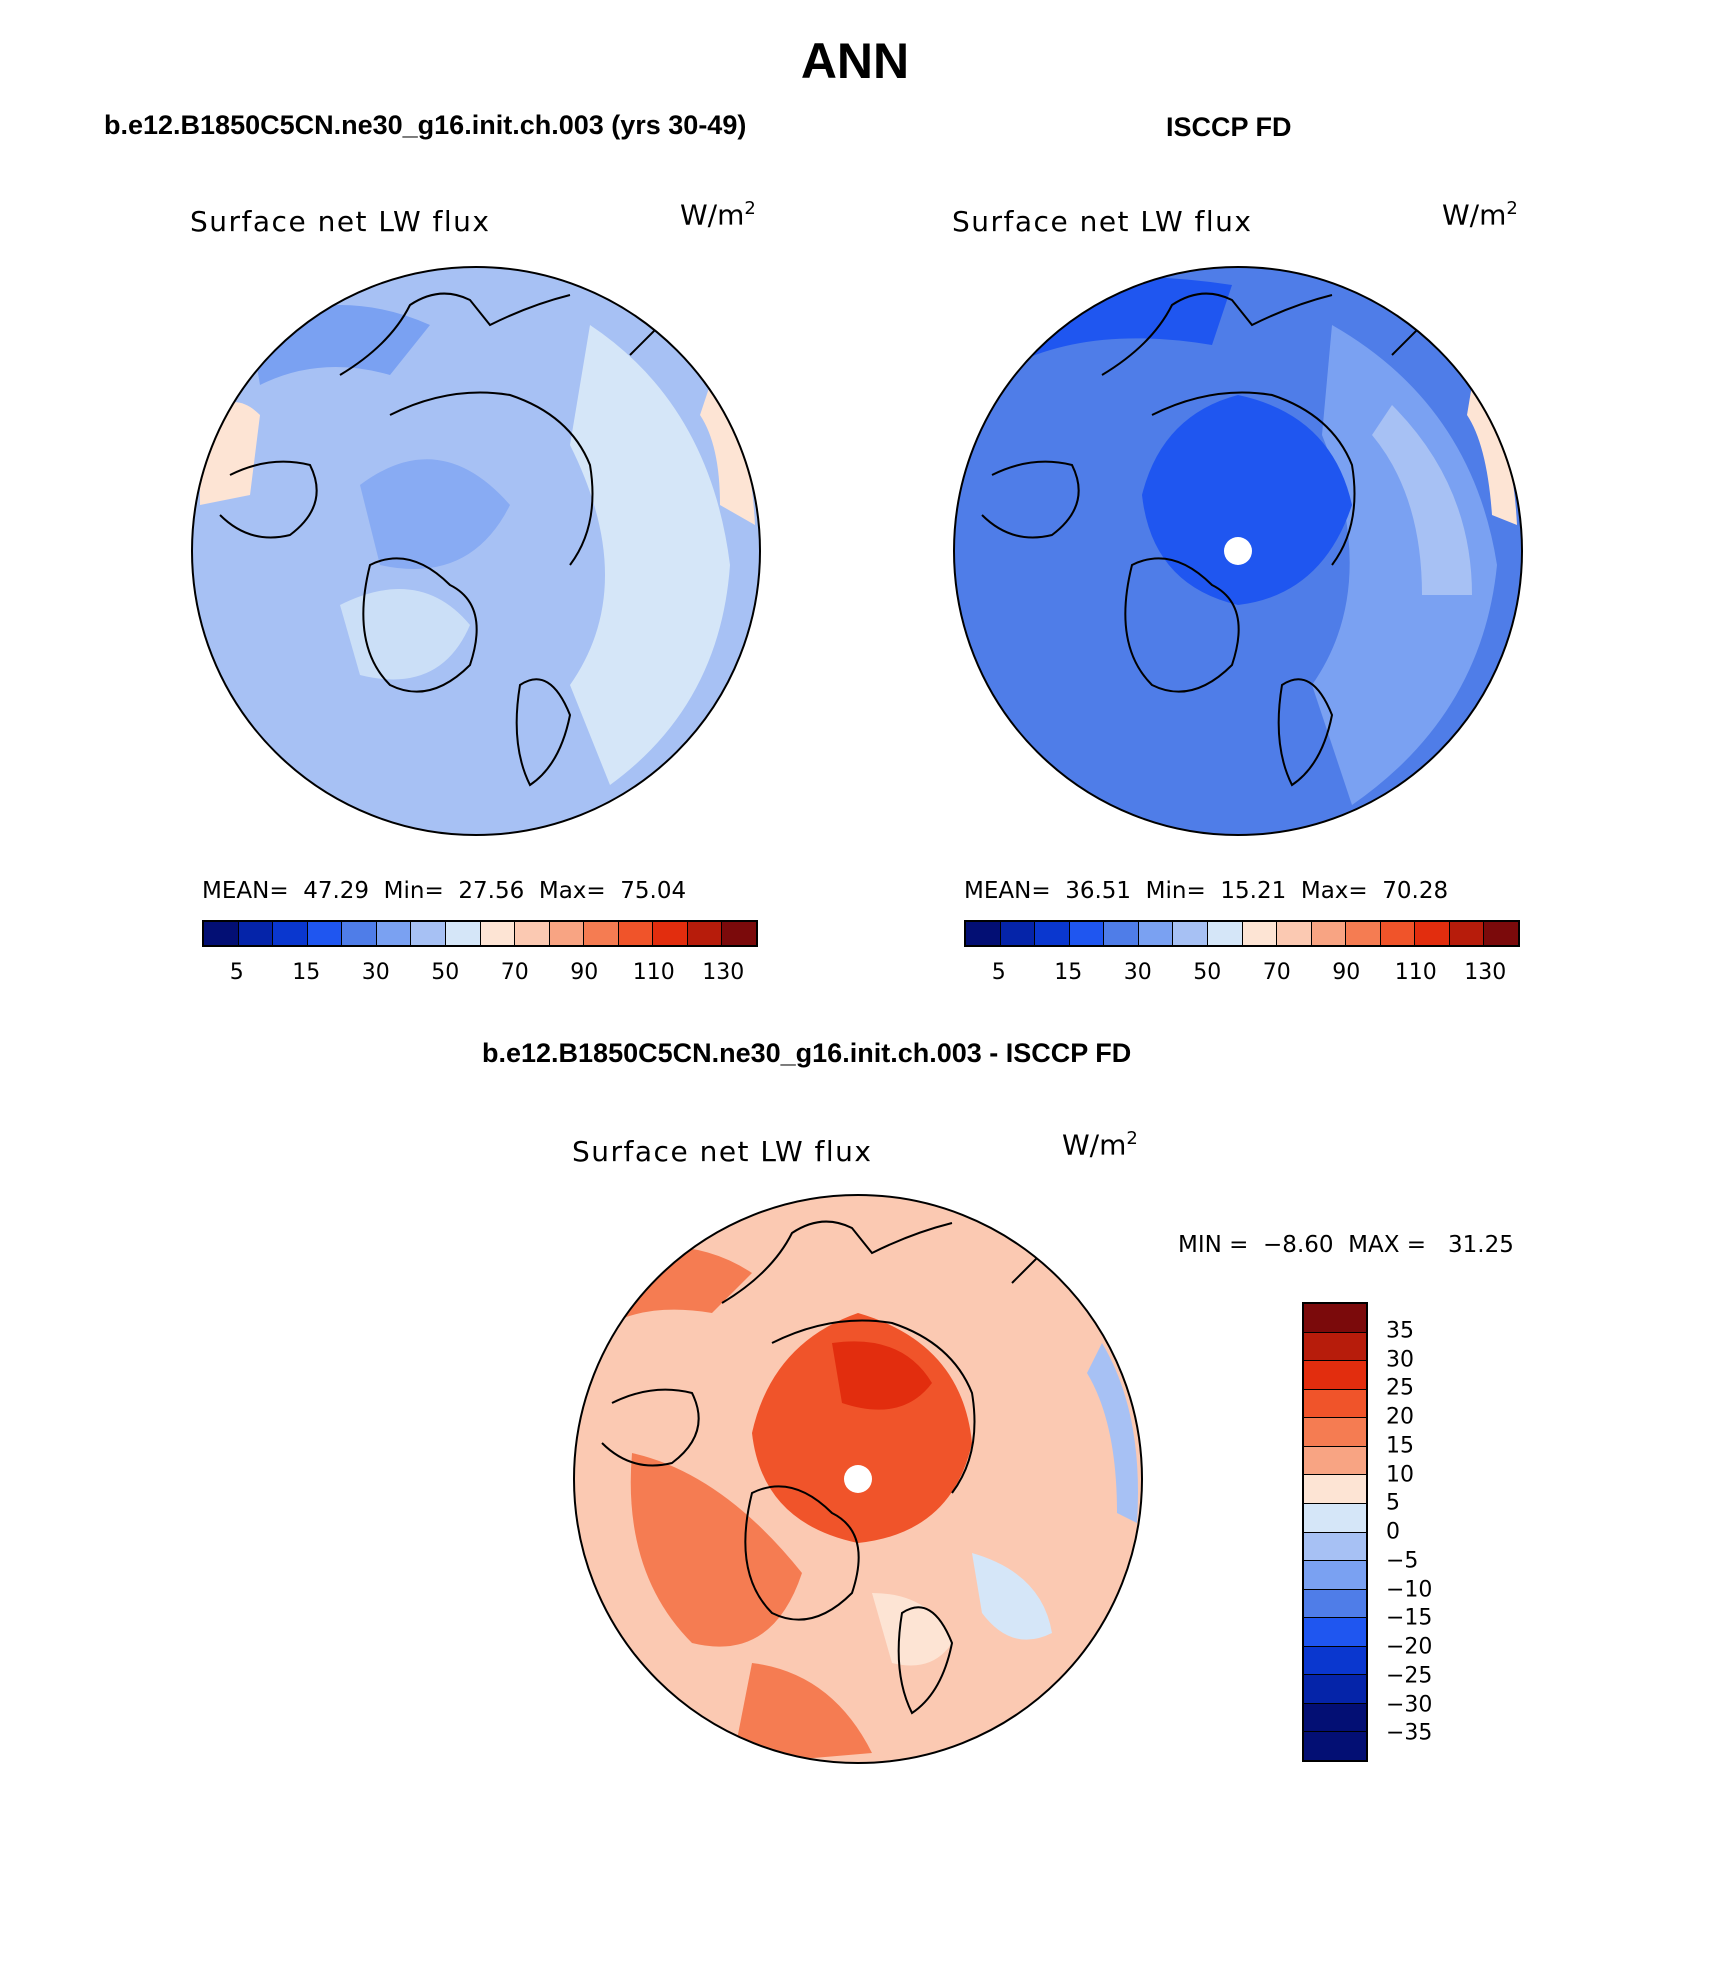 The width and height of the screenshot is (1710, 1972). What do you see at coordinates (1346, 1245) in the screenshot?
I see `panel-3-stats: MIN = −8.60 MAX = 31.25` at bounding box center [1346, 1245].